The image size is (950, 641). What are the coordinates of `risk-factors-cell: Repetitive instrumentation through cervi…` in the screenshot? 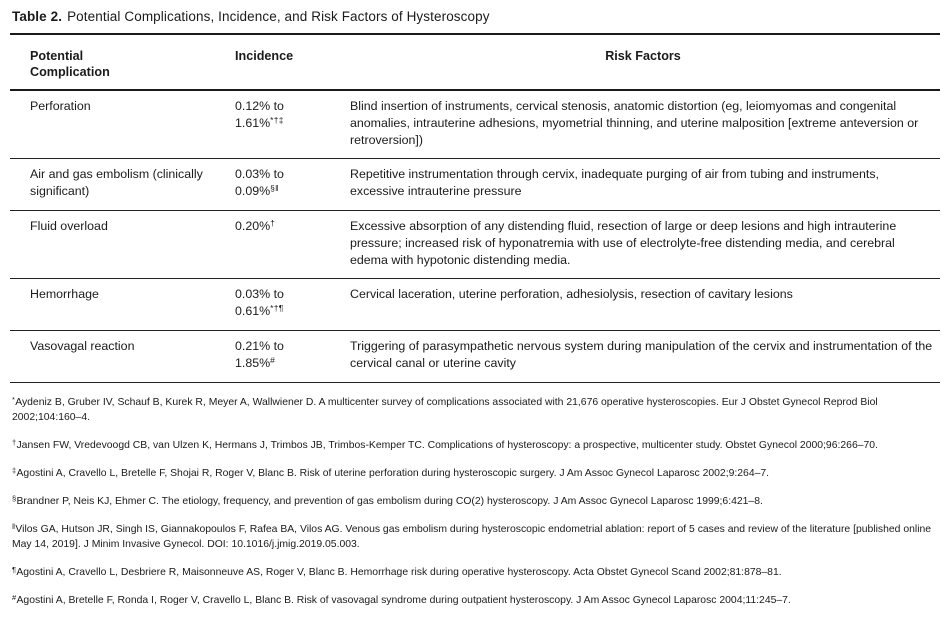 It's located at (614, 182).